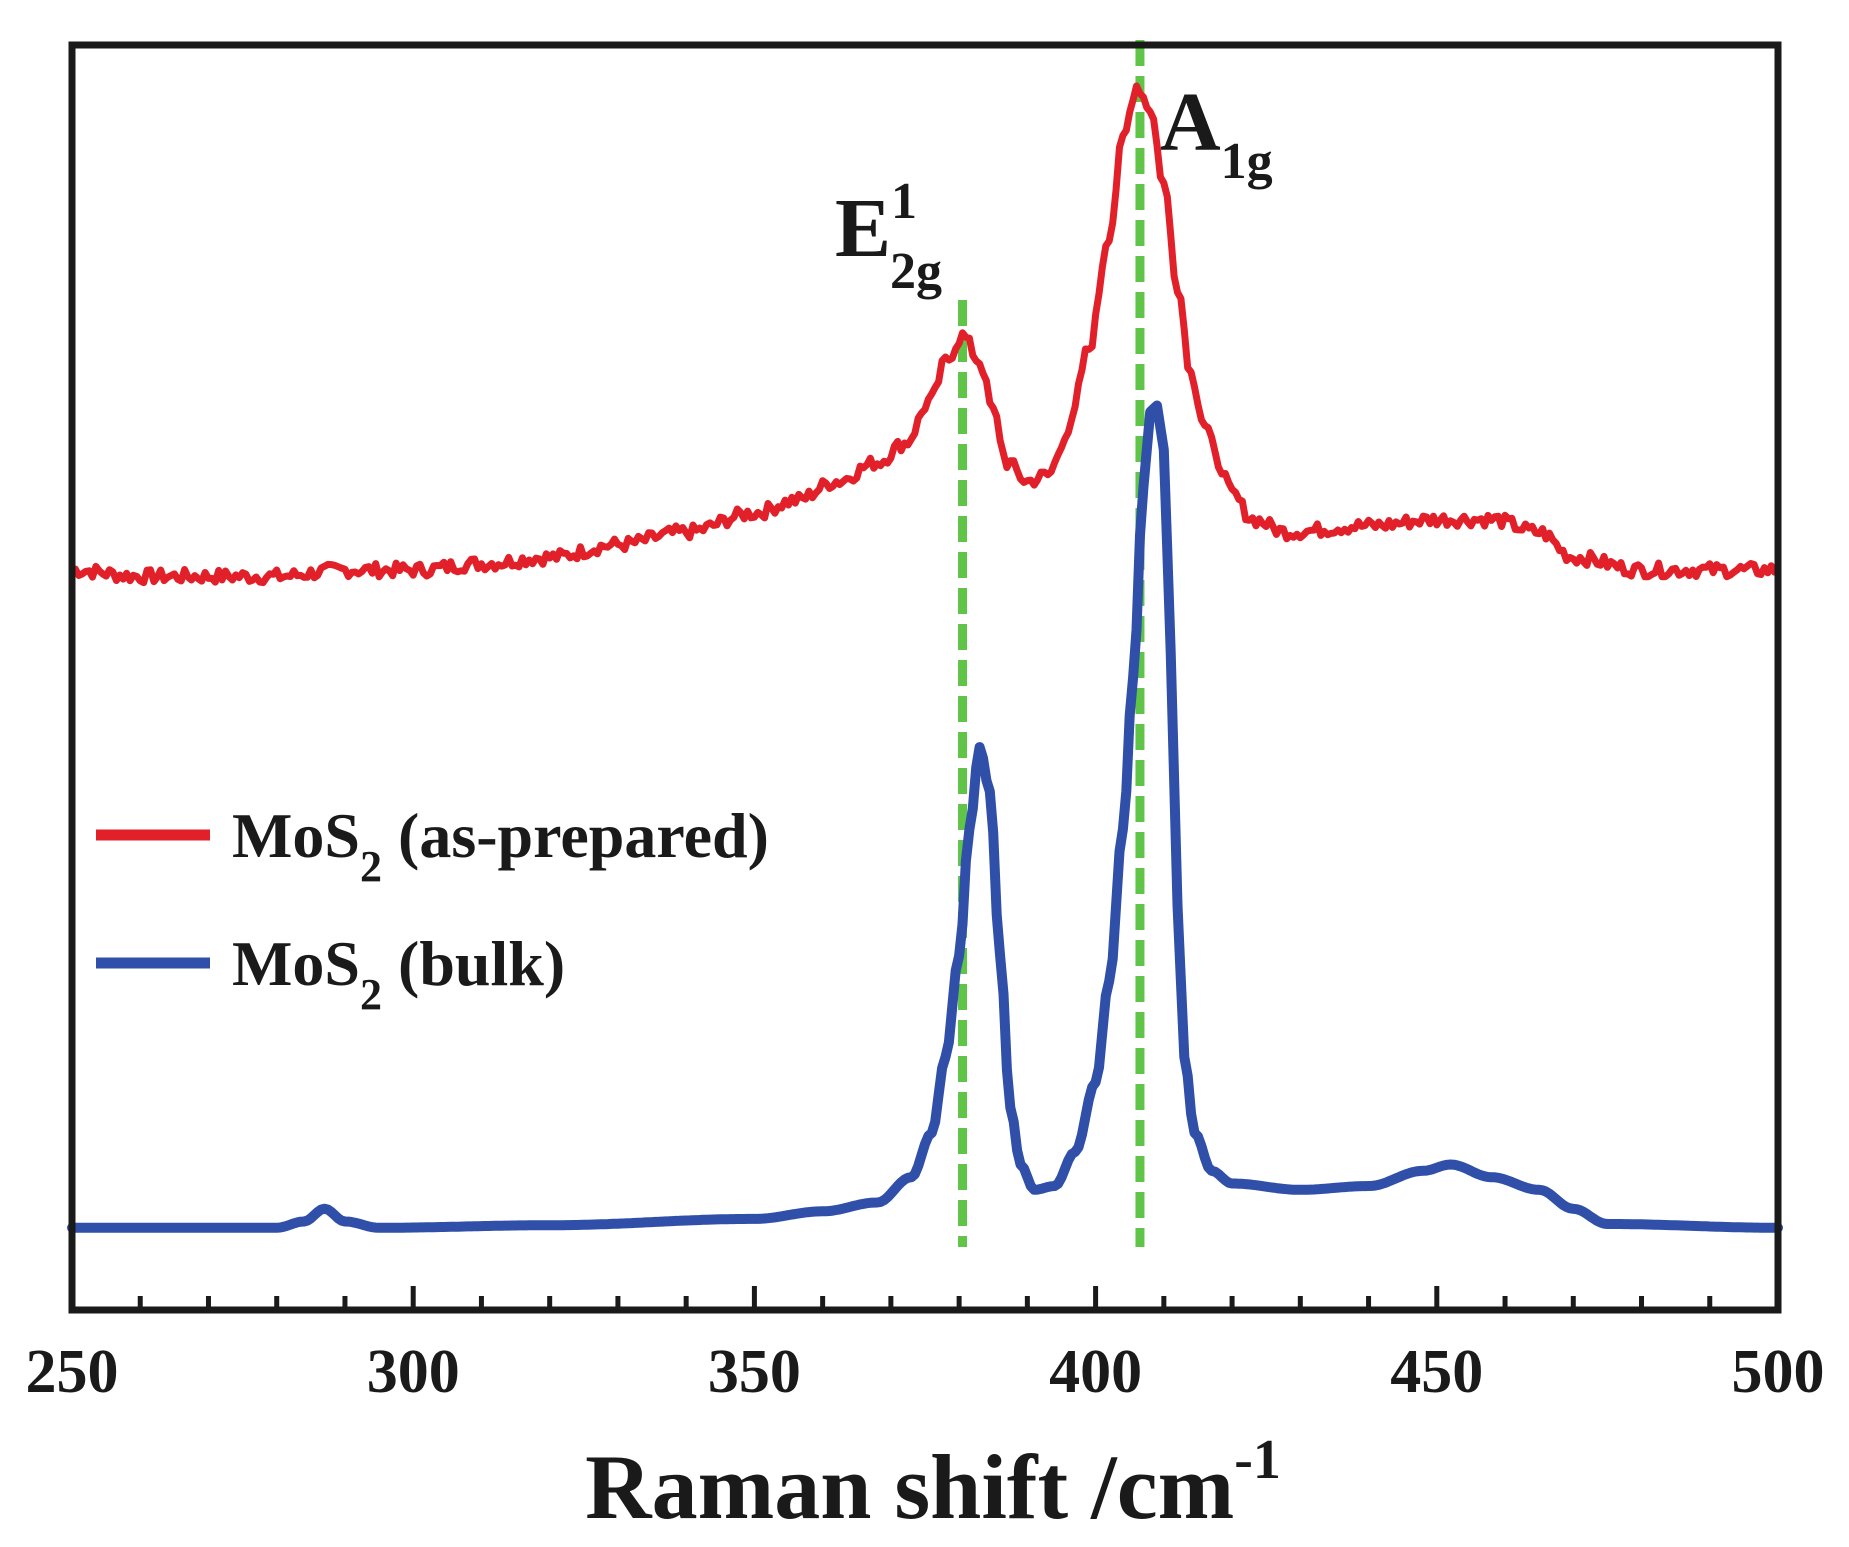 This screenshot has width=1849, height=1547. What do you see at coordinates (432, 909) in the screenshot?
I see `legend: MoS2 (as-prepared) MoS2 (bulk)` at bounding box center [432, 909].